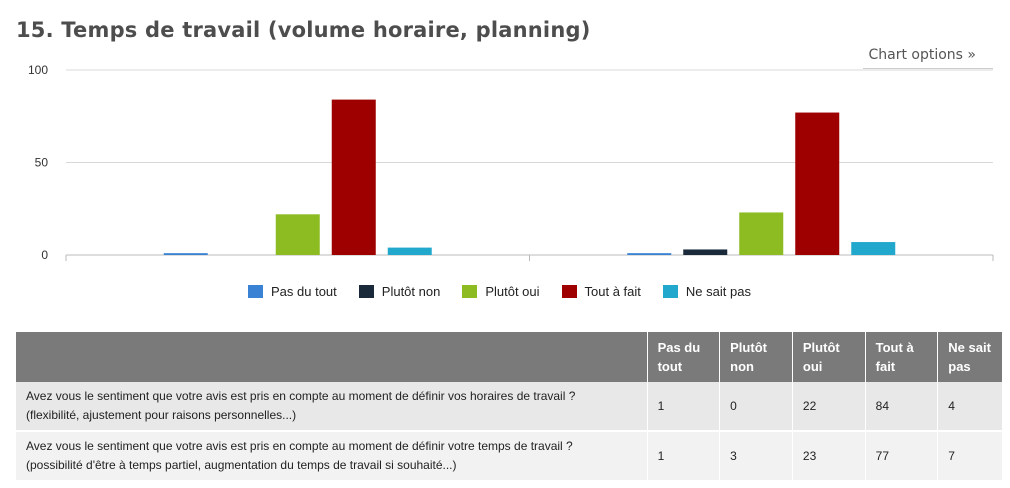 The image size is (1010, 488). I want to click on header-line: Tout à, so click(894, 347).